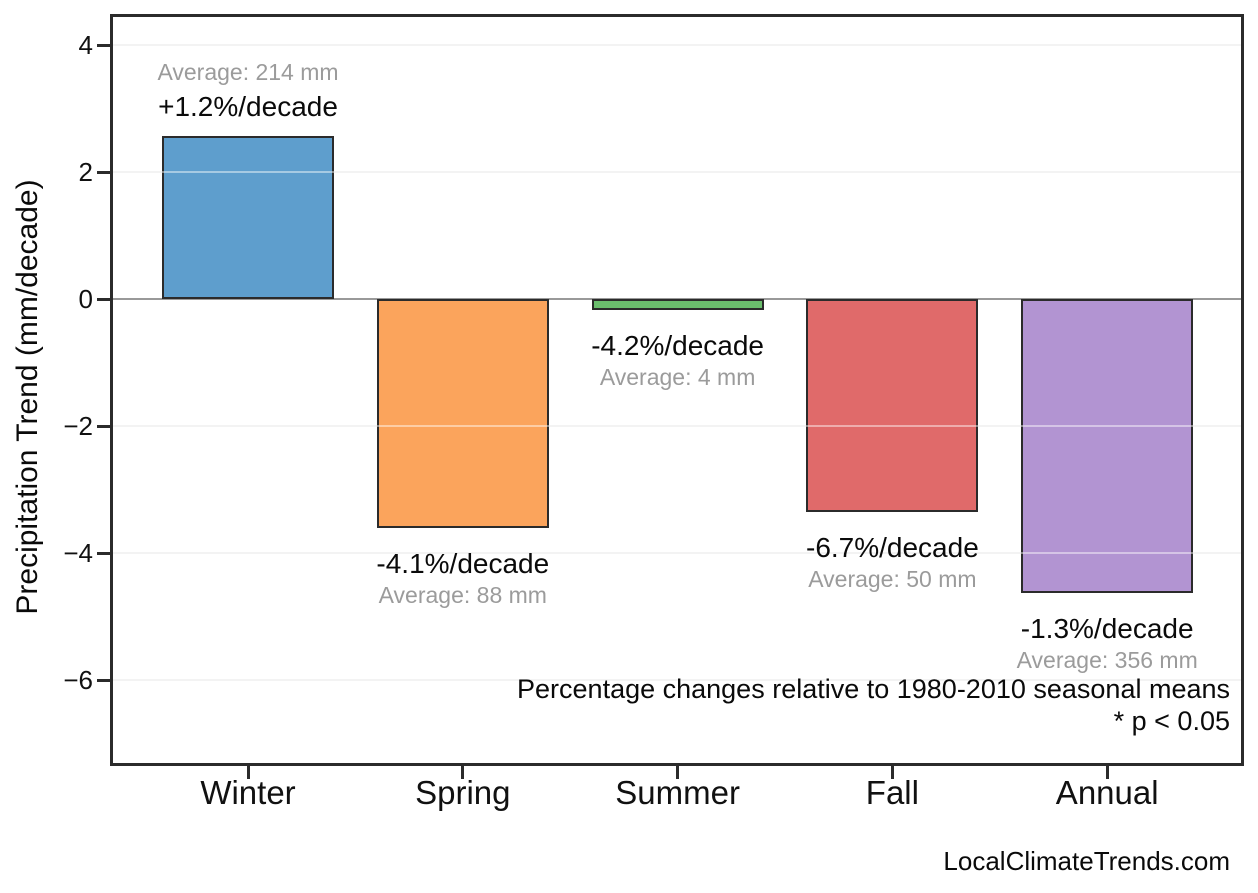 The width and height of the screenshot is (1258, 893). I want to click on x-axis-label-annual: Annual, so click(1107, 792).